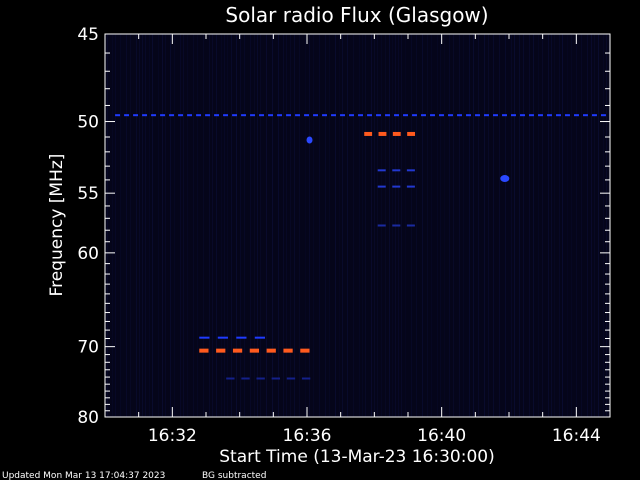  I want to click on x-tick-label: 16:32, so click(172, 436).